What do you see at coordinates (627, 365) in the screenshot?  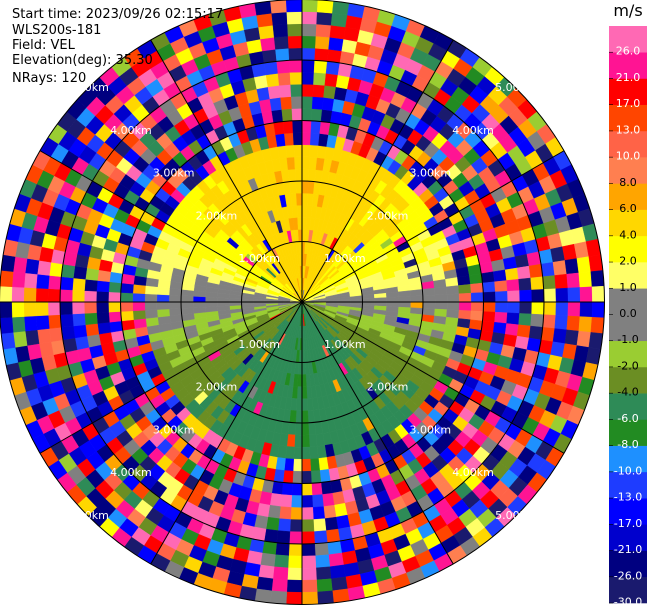 I see `colorbar-tick-label: -2.0` at bounding box center [627, 365].